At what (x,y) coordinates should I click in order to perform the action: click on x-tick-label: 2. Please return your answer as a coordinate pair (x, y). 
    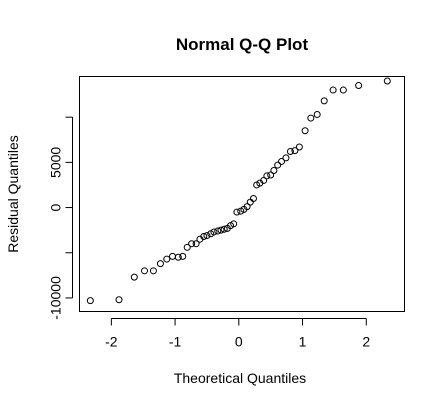
    Looking at the image, I should click on (366, 342).